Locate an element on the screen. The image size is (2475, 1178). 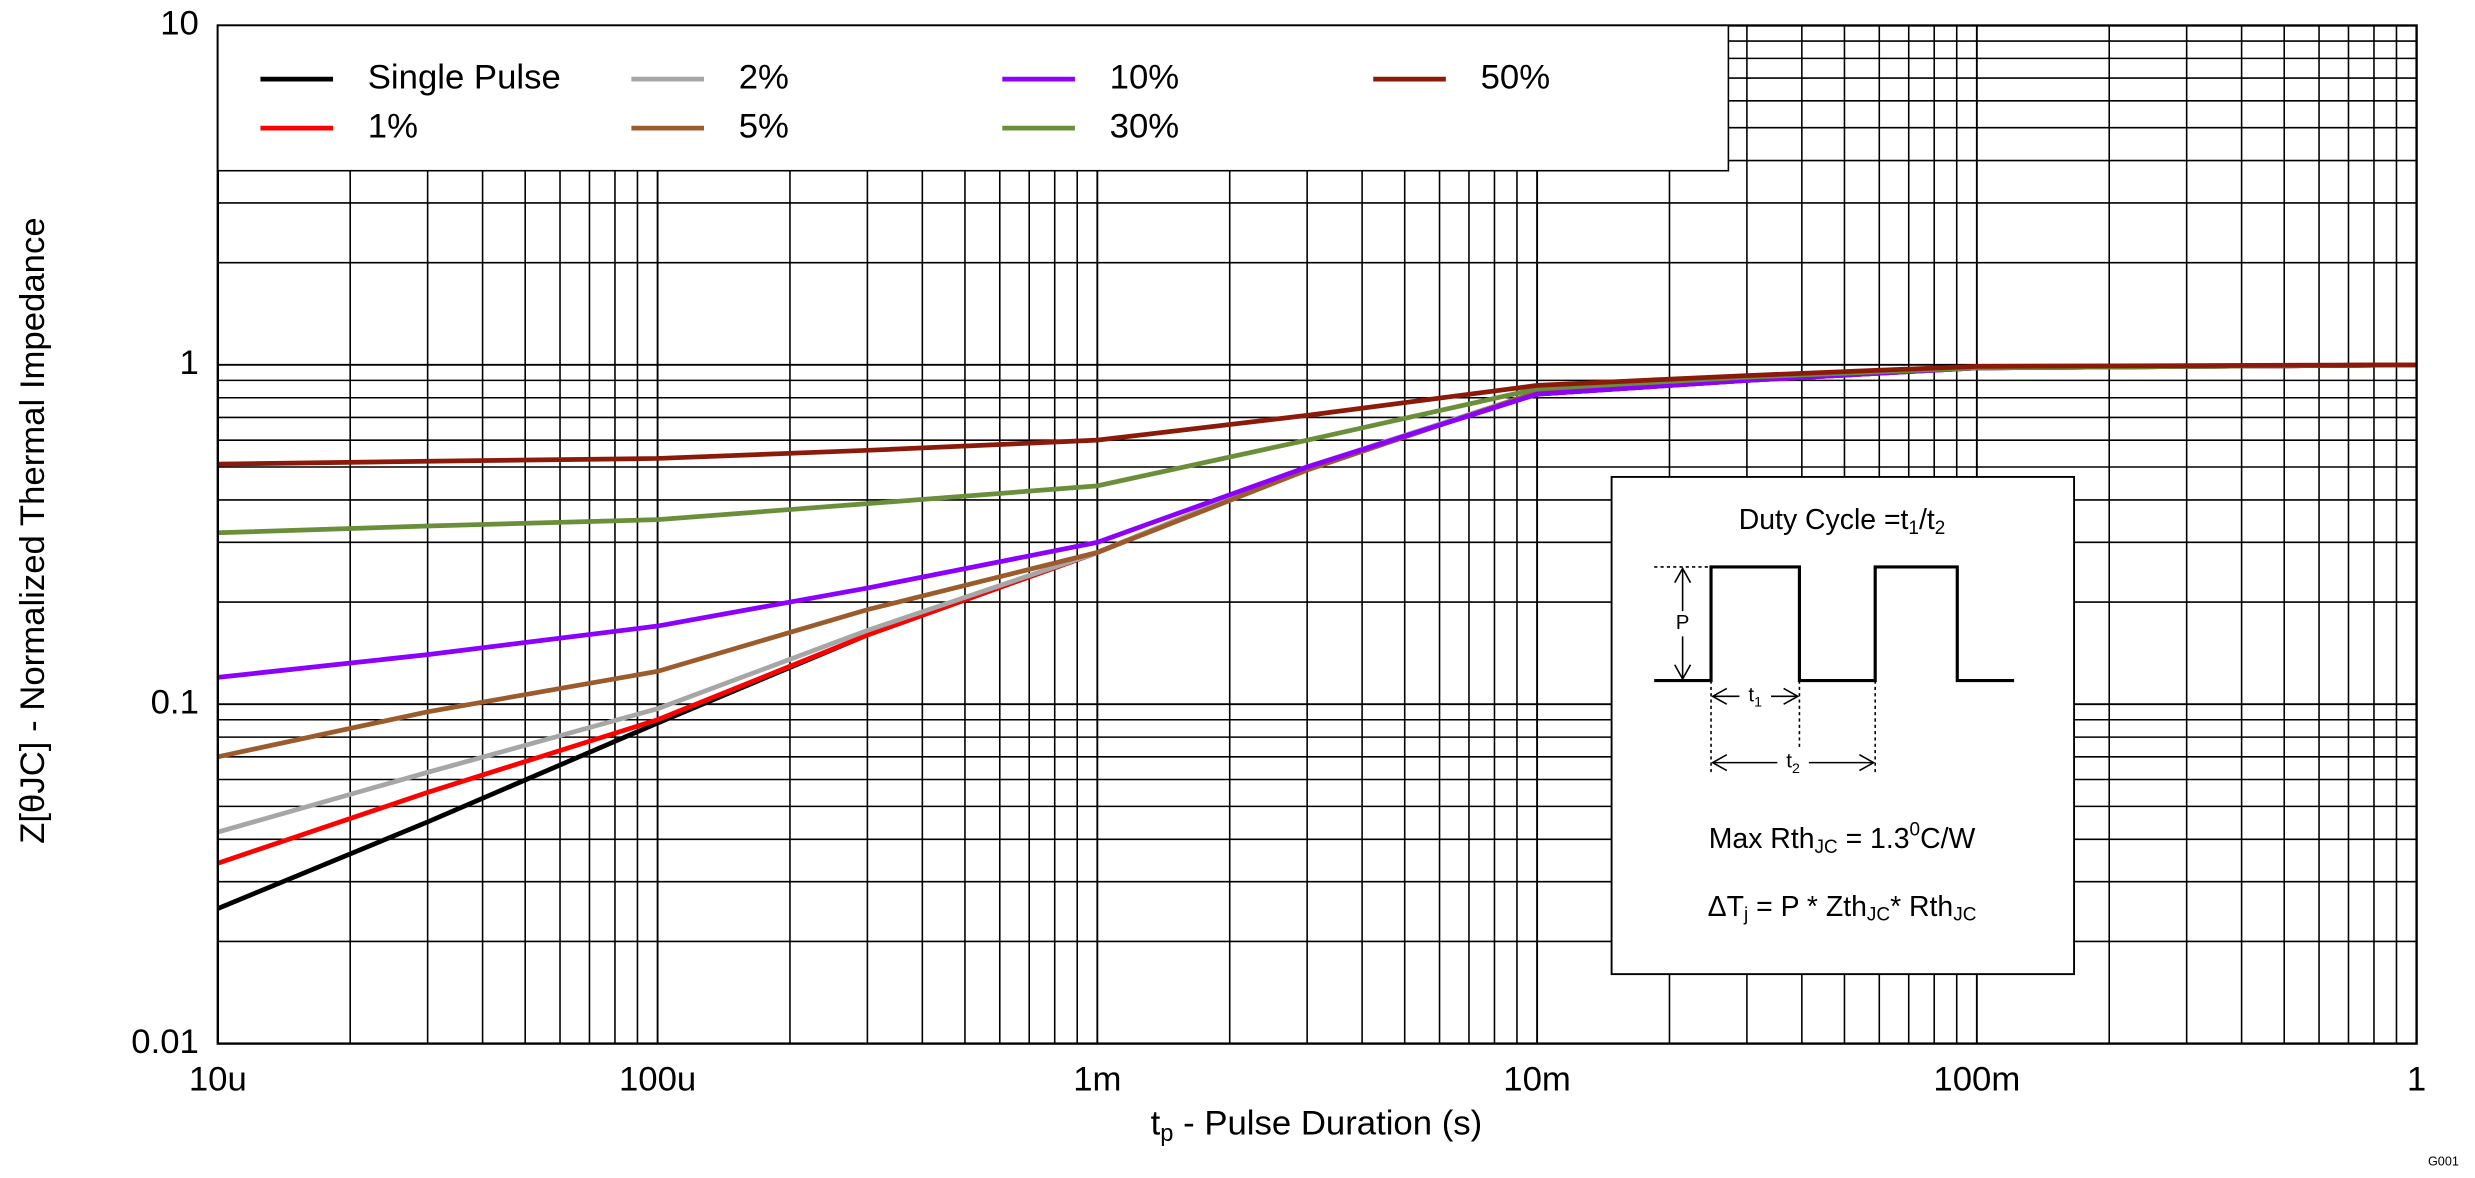
x-axis-title-part: - Pulse Duration (s) is located at coordinates (1327, 1124).